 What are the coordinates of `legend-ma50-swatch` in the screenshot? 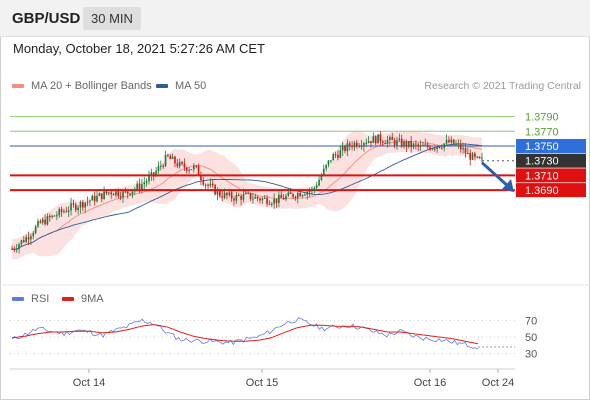 It's located at (162, 86).